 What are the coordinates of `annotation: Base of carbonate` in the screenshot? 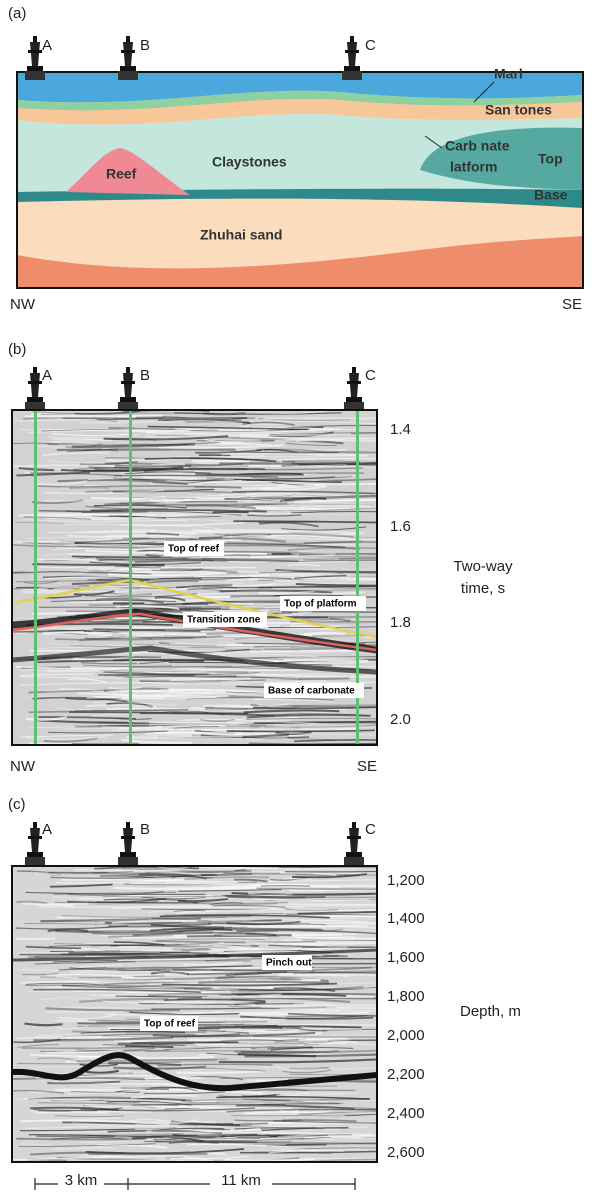 It's located at (311, 691).